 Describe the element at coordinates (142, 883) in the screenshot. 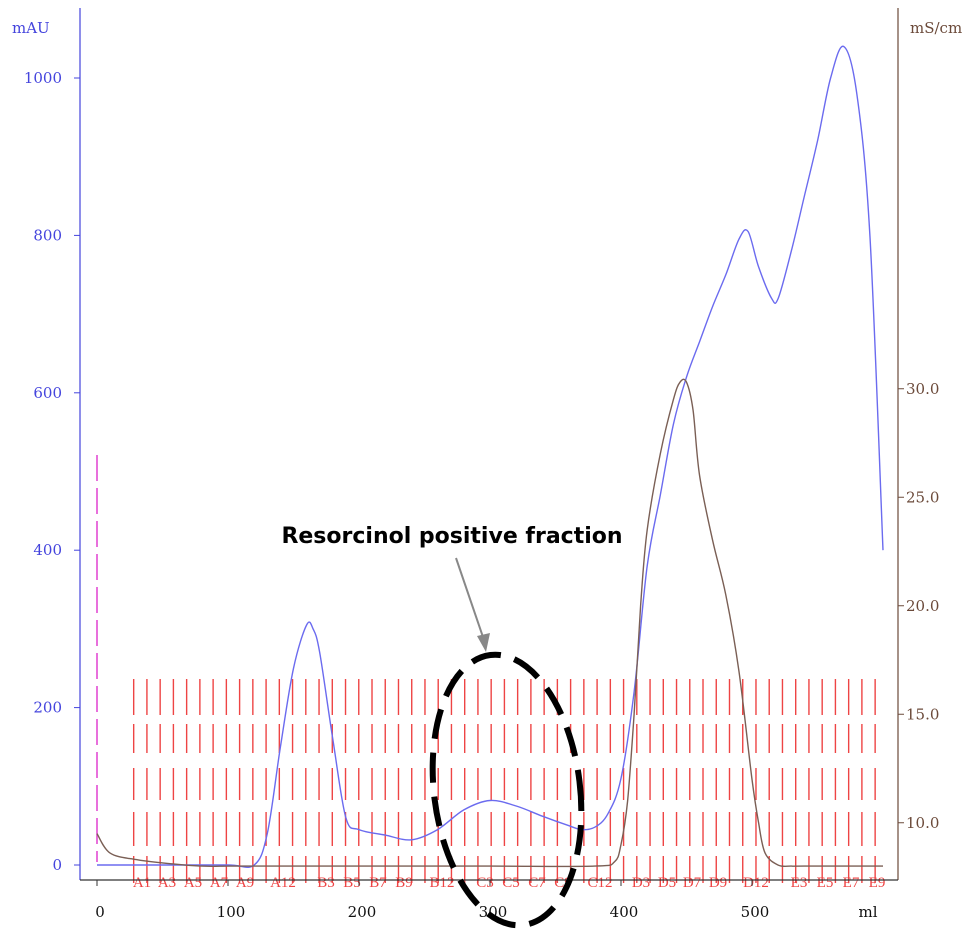

I see `fraction-label: A1` at that location.